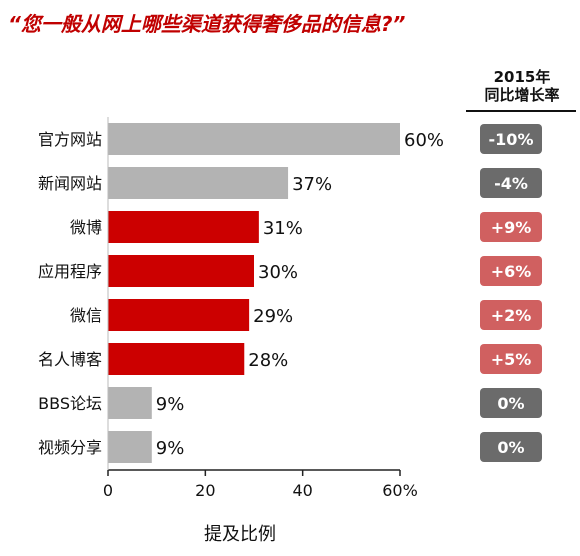  What do you see at coordinates (273, 316) in the screenshot?
I see `value-label: 29%` at bounding box center [273, 316].